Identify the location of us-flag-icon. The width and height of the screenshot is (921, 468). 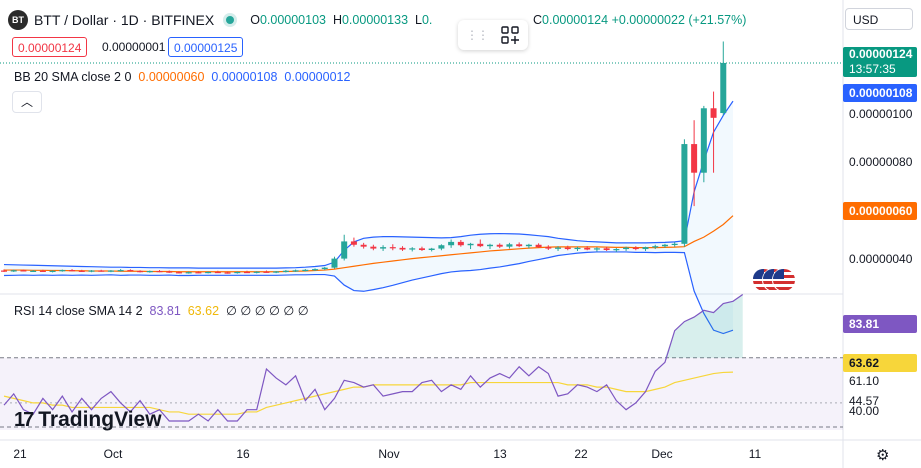
(784, 280).